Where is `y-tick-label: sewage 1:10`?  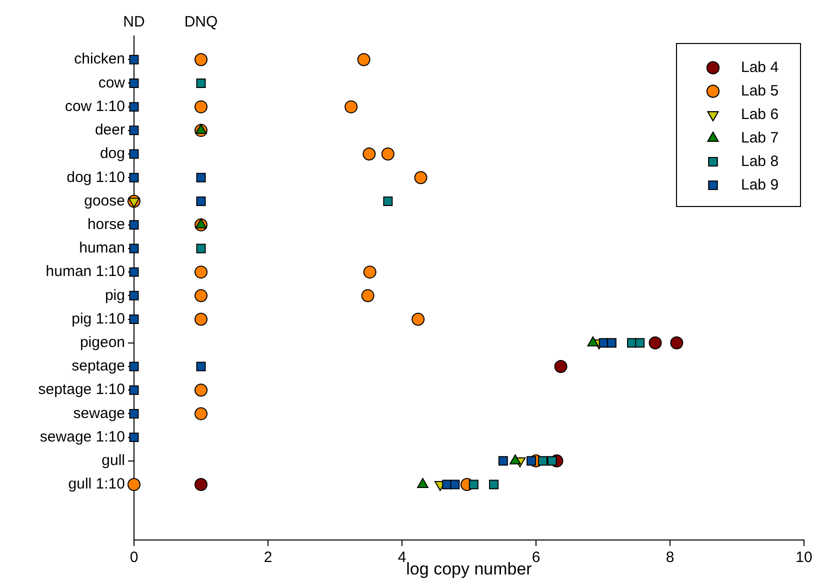 y-tick-label: sewage 1:10 is located at coordinates (82, 437).